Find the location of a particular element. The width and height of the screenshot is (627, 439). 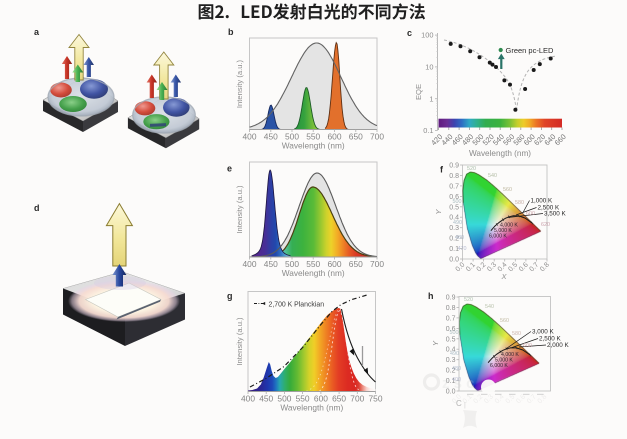

svg-text: c is located at coordinates (409, 33).